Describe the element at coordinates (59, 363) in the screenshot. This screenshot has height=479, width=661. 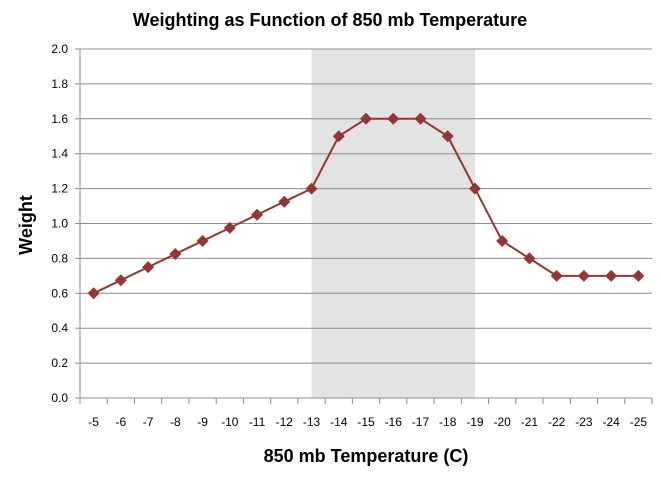
I see `y-tick-label: 0.2` at that location.